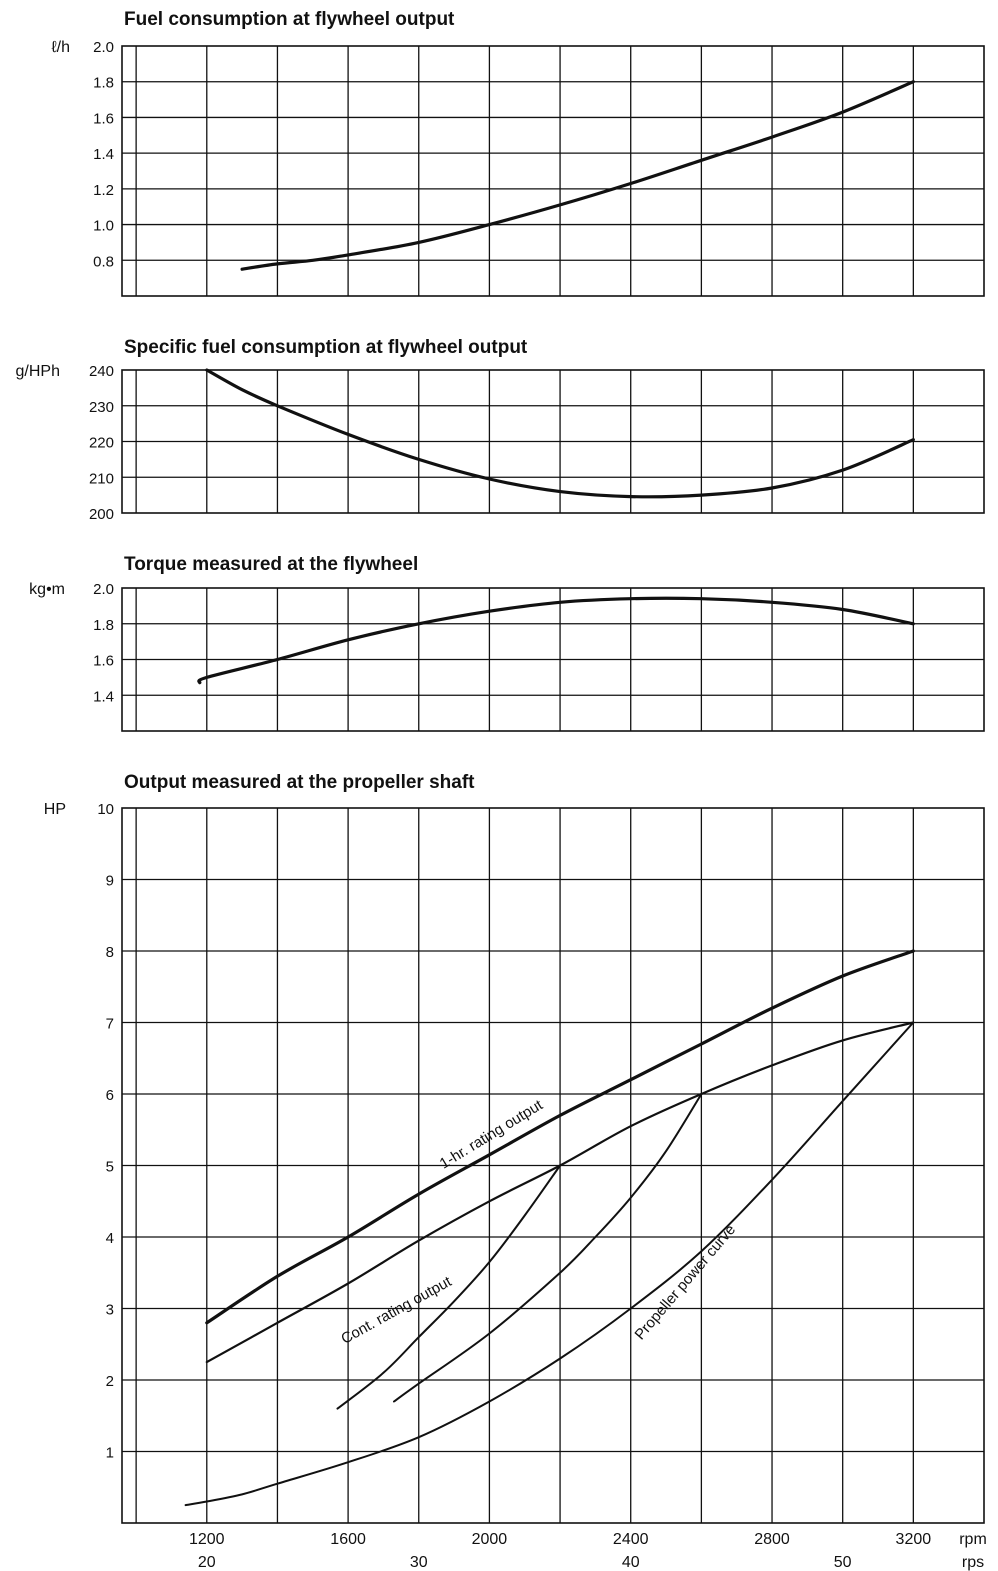  Describe the element at coordinates (110, 1238) in the screenshot. I see `y-tick-label: 4` at that location.